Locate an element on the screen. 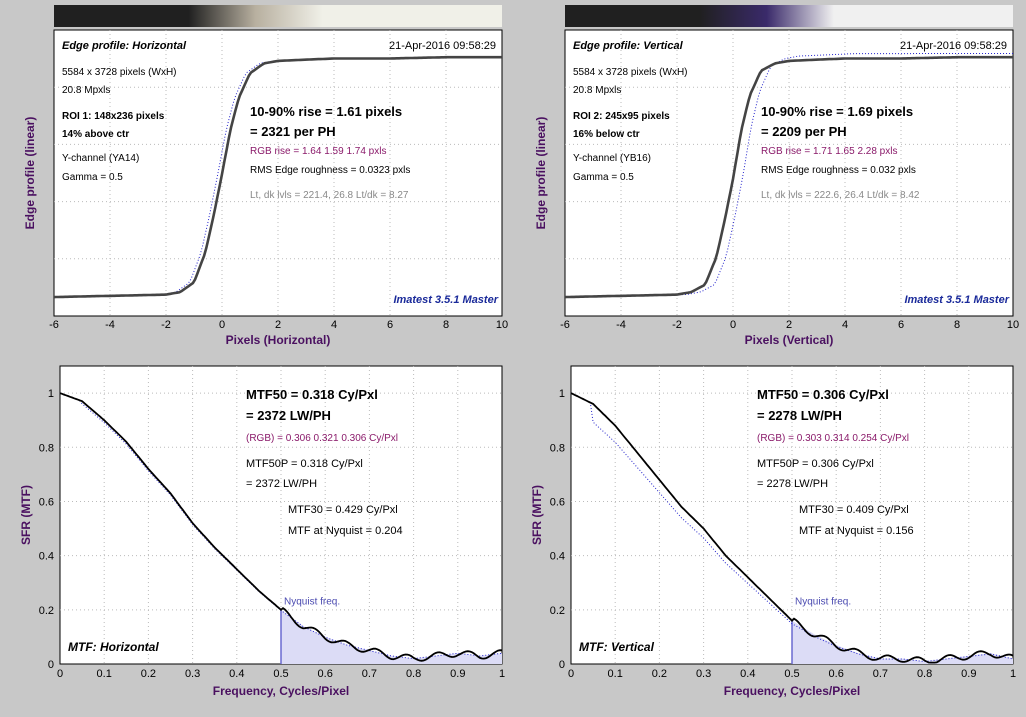 The image size is (1026, 717). lwph-text: = 2278 LW/PH is located at coordinates (799, 415).